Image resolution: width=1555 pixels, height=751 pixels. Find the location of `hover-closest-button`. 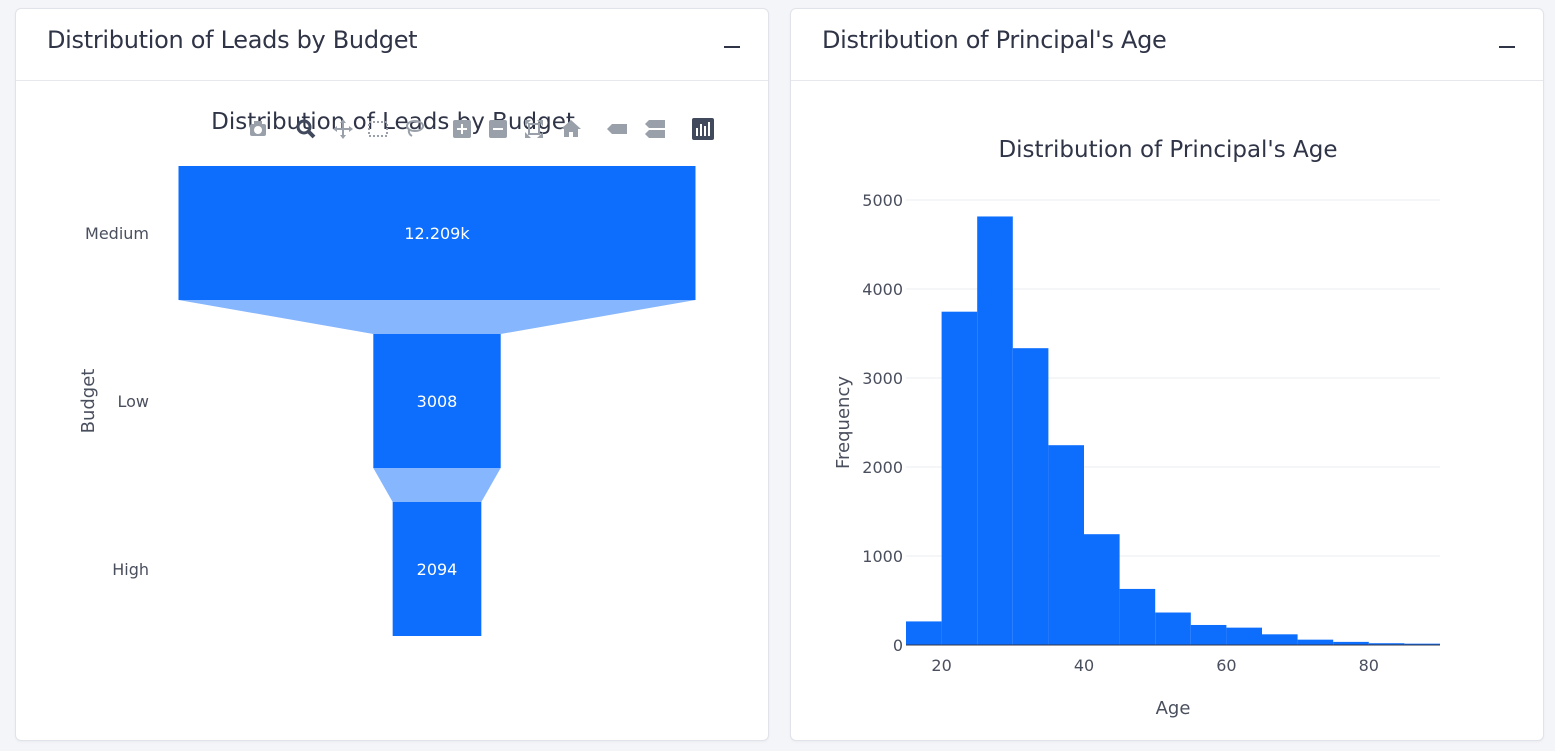

hover-closest-button is located at coordinates (617, 129).